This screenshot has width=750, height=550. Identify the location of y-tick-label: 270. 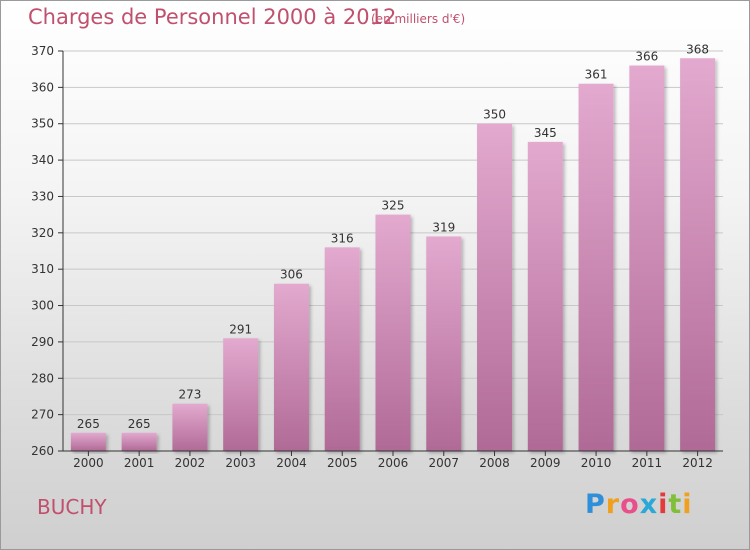
(42, 415).